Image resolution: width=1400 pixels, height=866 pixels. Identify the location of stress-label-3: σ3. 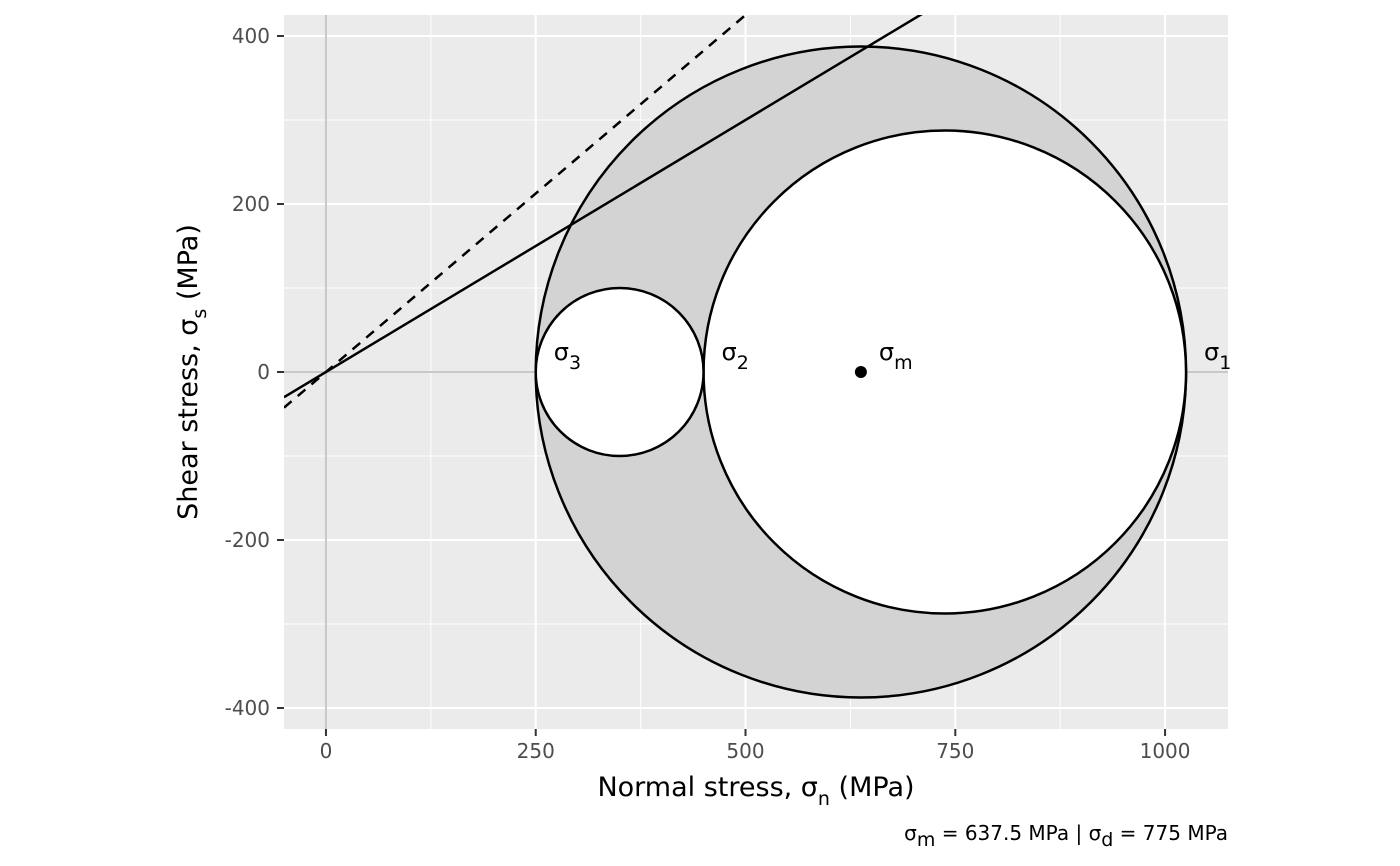
(567, 356).